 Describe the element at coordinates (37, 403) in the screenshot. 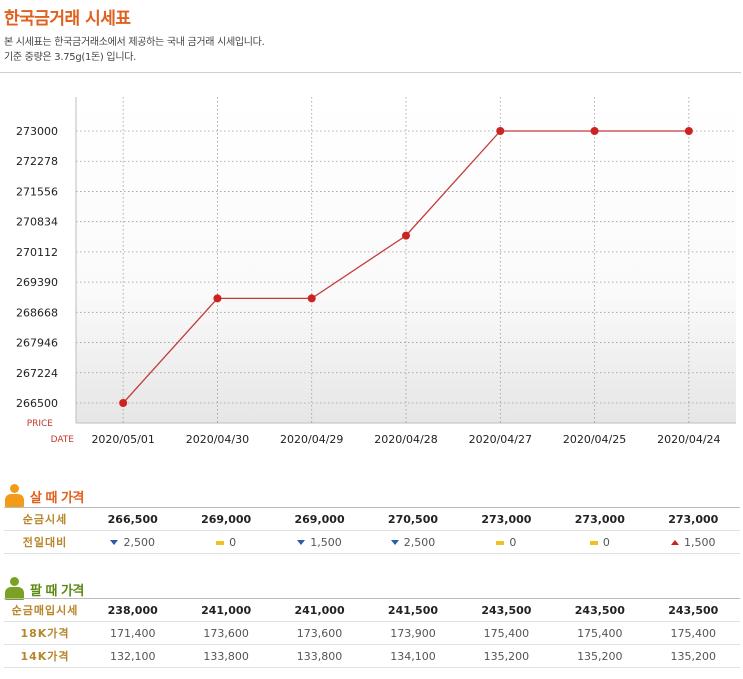

I see `y-tick-label: 266500` at that location.